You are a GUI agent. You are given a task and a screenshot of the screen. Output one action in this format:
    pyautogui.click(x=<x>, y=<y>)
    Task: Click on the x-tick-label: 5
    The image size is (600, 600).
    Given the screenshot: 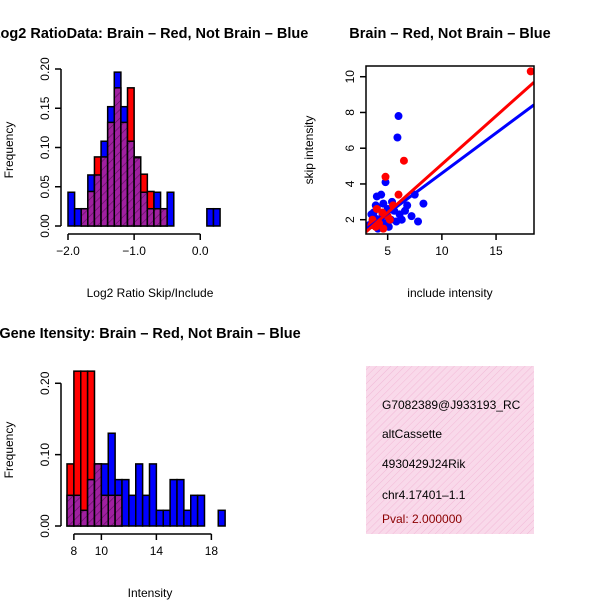 What is the action you would take?
    pyautogui.click(x=387, y=251)
    